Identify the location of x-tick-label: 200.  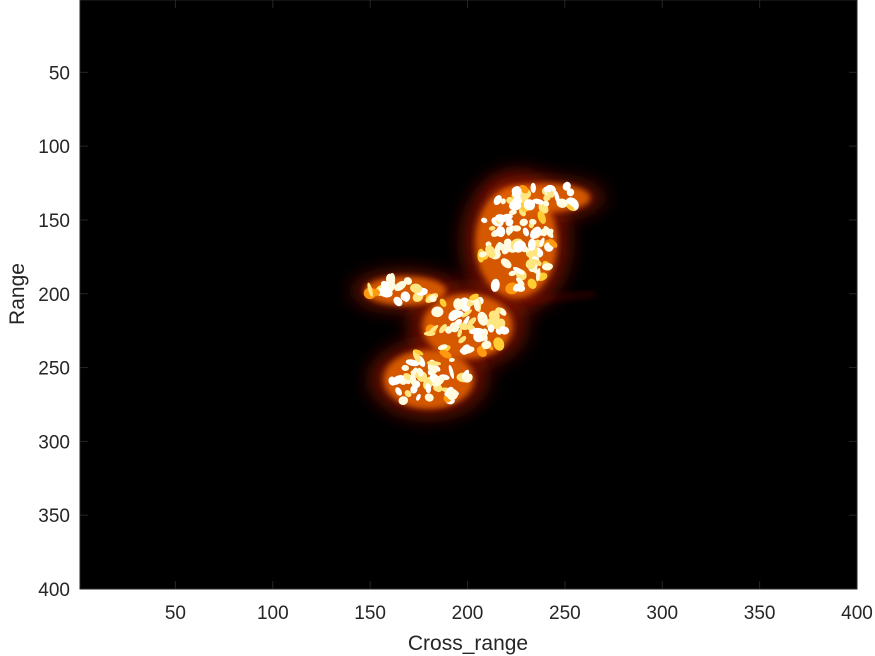
(468, 613).